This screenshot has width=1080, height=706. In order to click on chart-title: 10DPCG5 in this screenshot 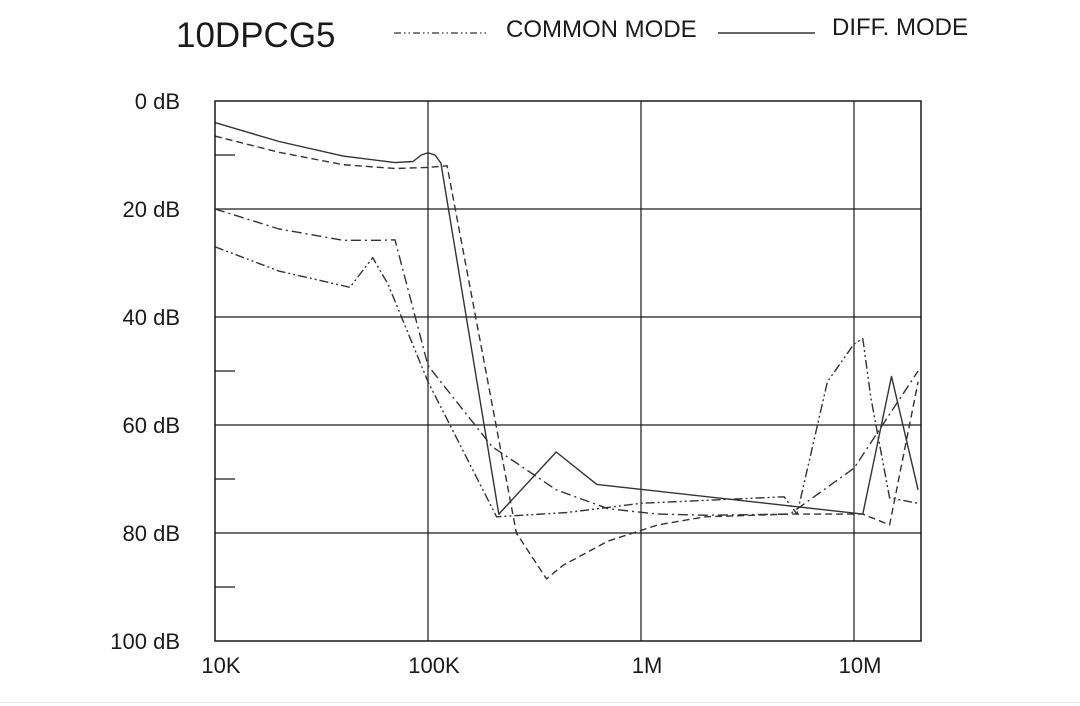, I will do `click(256, 35)`.